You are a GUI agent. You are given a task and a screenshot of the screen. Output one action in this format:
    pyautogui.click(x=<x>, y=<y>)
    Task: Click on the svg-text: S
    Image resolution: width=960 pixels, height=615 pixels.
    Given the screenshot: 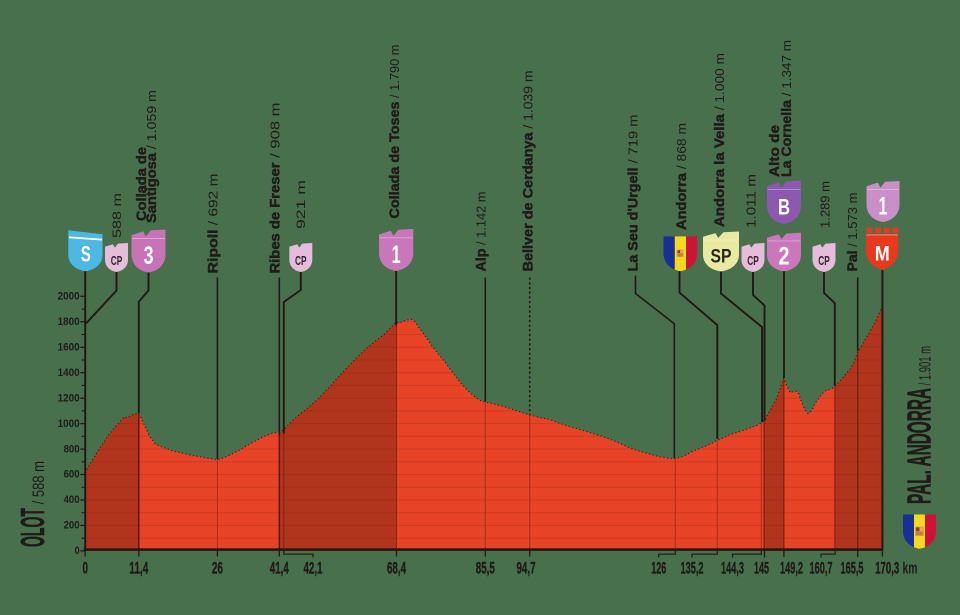 What is the action you would take?
    pyautogui.click(x=86, y=253)
    